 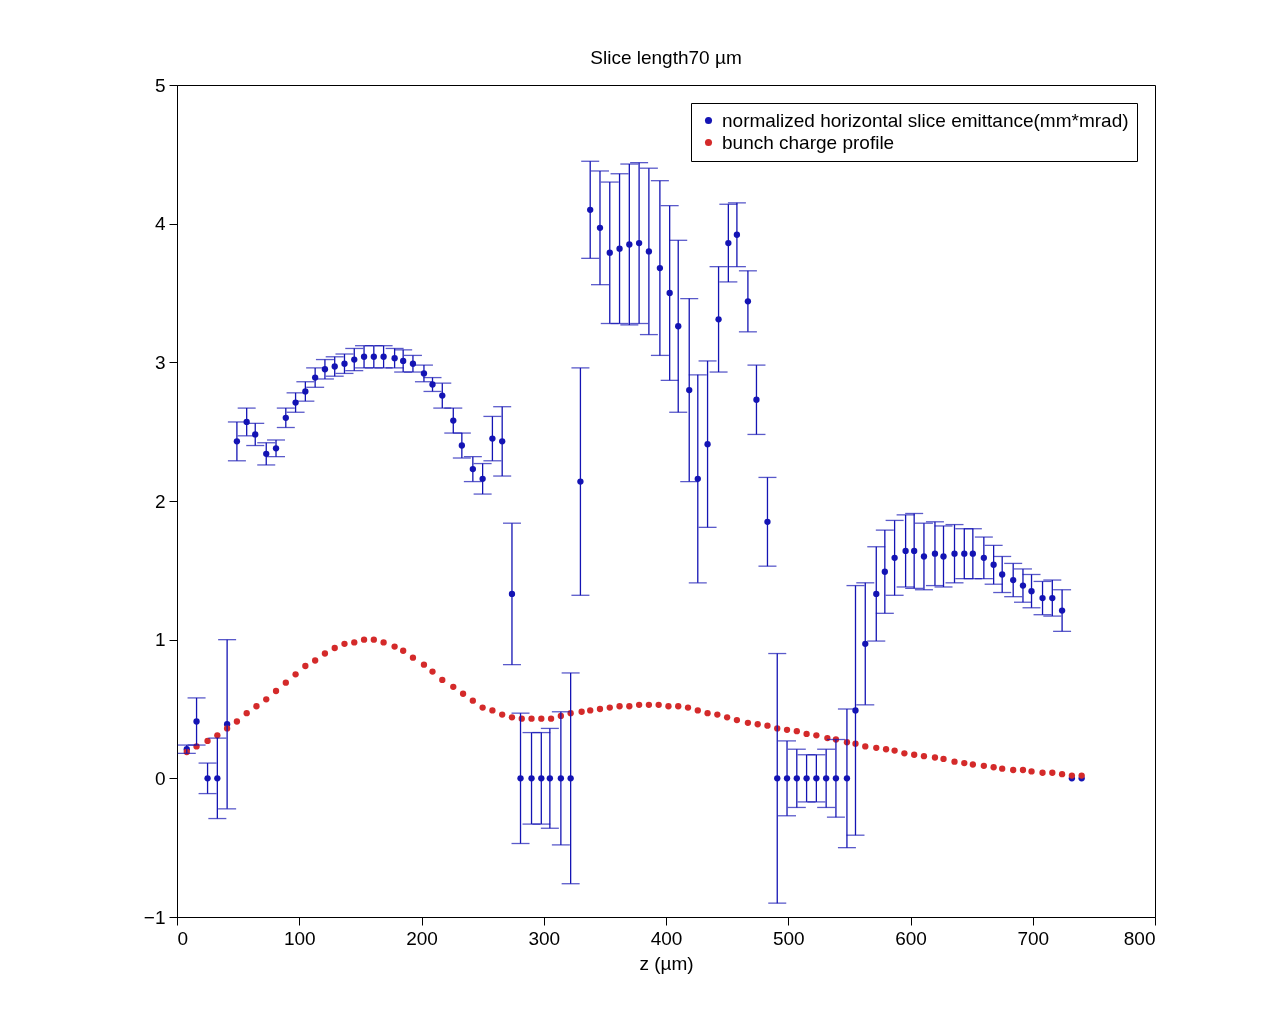 I want to click on legend-label: bunch charge profile, so click(x=808, y=142).